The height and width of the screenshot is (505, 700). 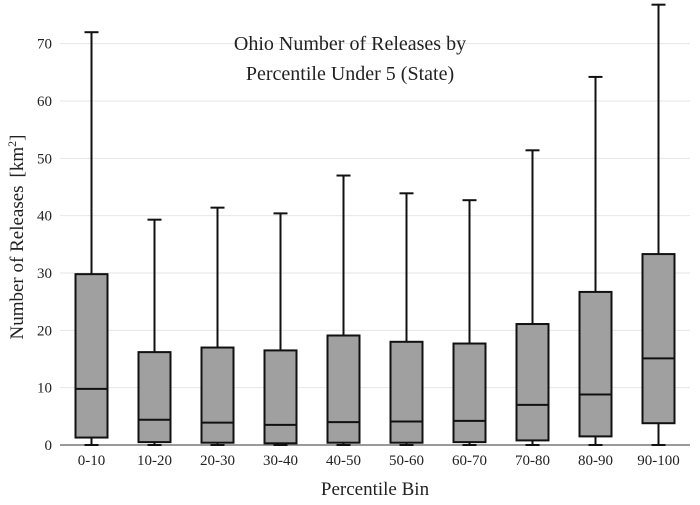 I want to click on y-axis-title-unit-sup: 2, so click(x=12, y=144).